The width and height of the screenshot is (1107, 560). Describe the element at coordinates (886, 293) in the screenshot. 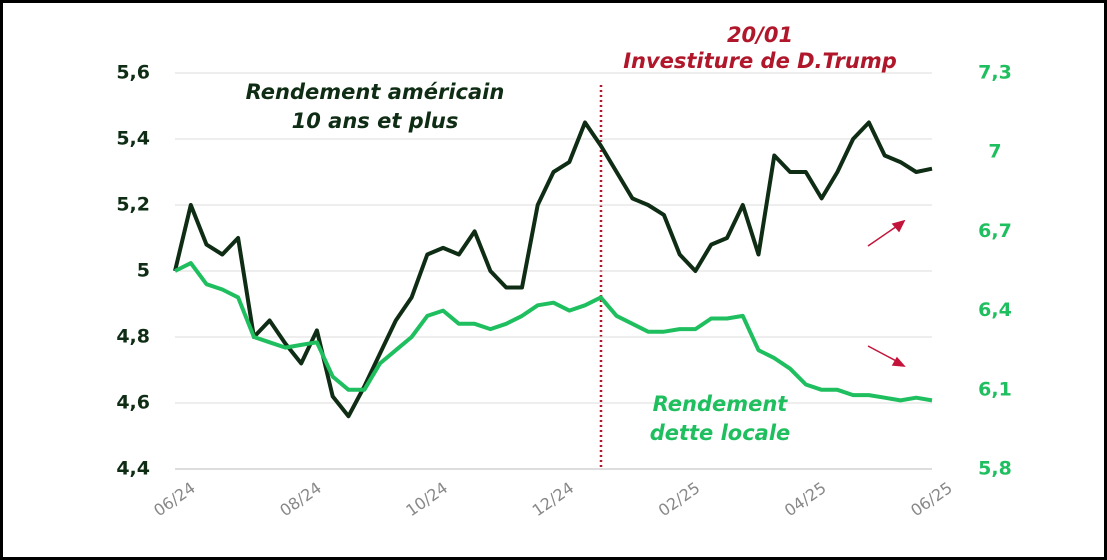

I see `arrows` at that location.